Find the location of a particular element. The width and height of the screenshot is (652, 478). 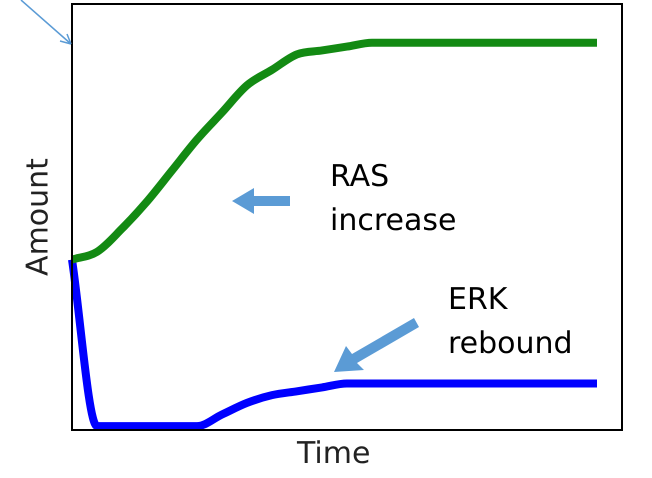

x-axis-title: Time is located at coordinates (333, 453).